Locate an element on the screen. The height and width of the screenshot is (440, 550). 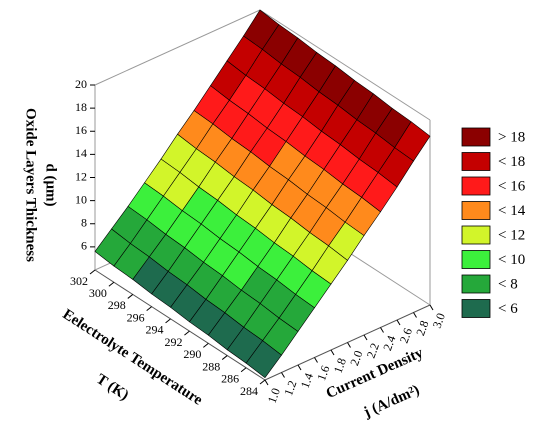
x-tick-label: 1.8 is located at coordinates (340, 365).